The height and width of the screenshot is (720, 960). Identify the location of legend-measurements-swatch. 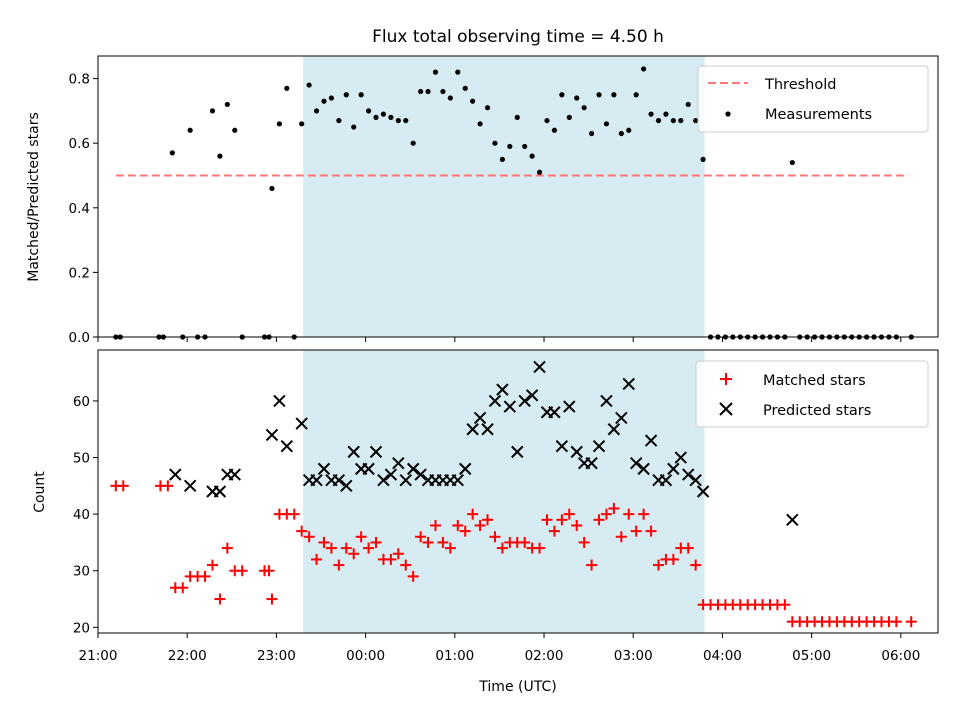
(728, 114).